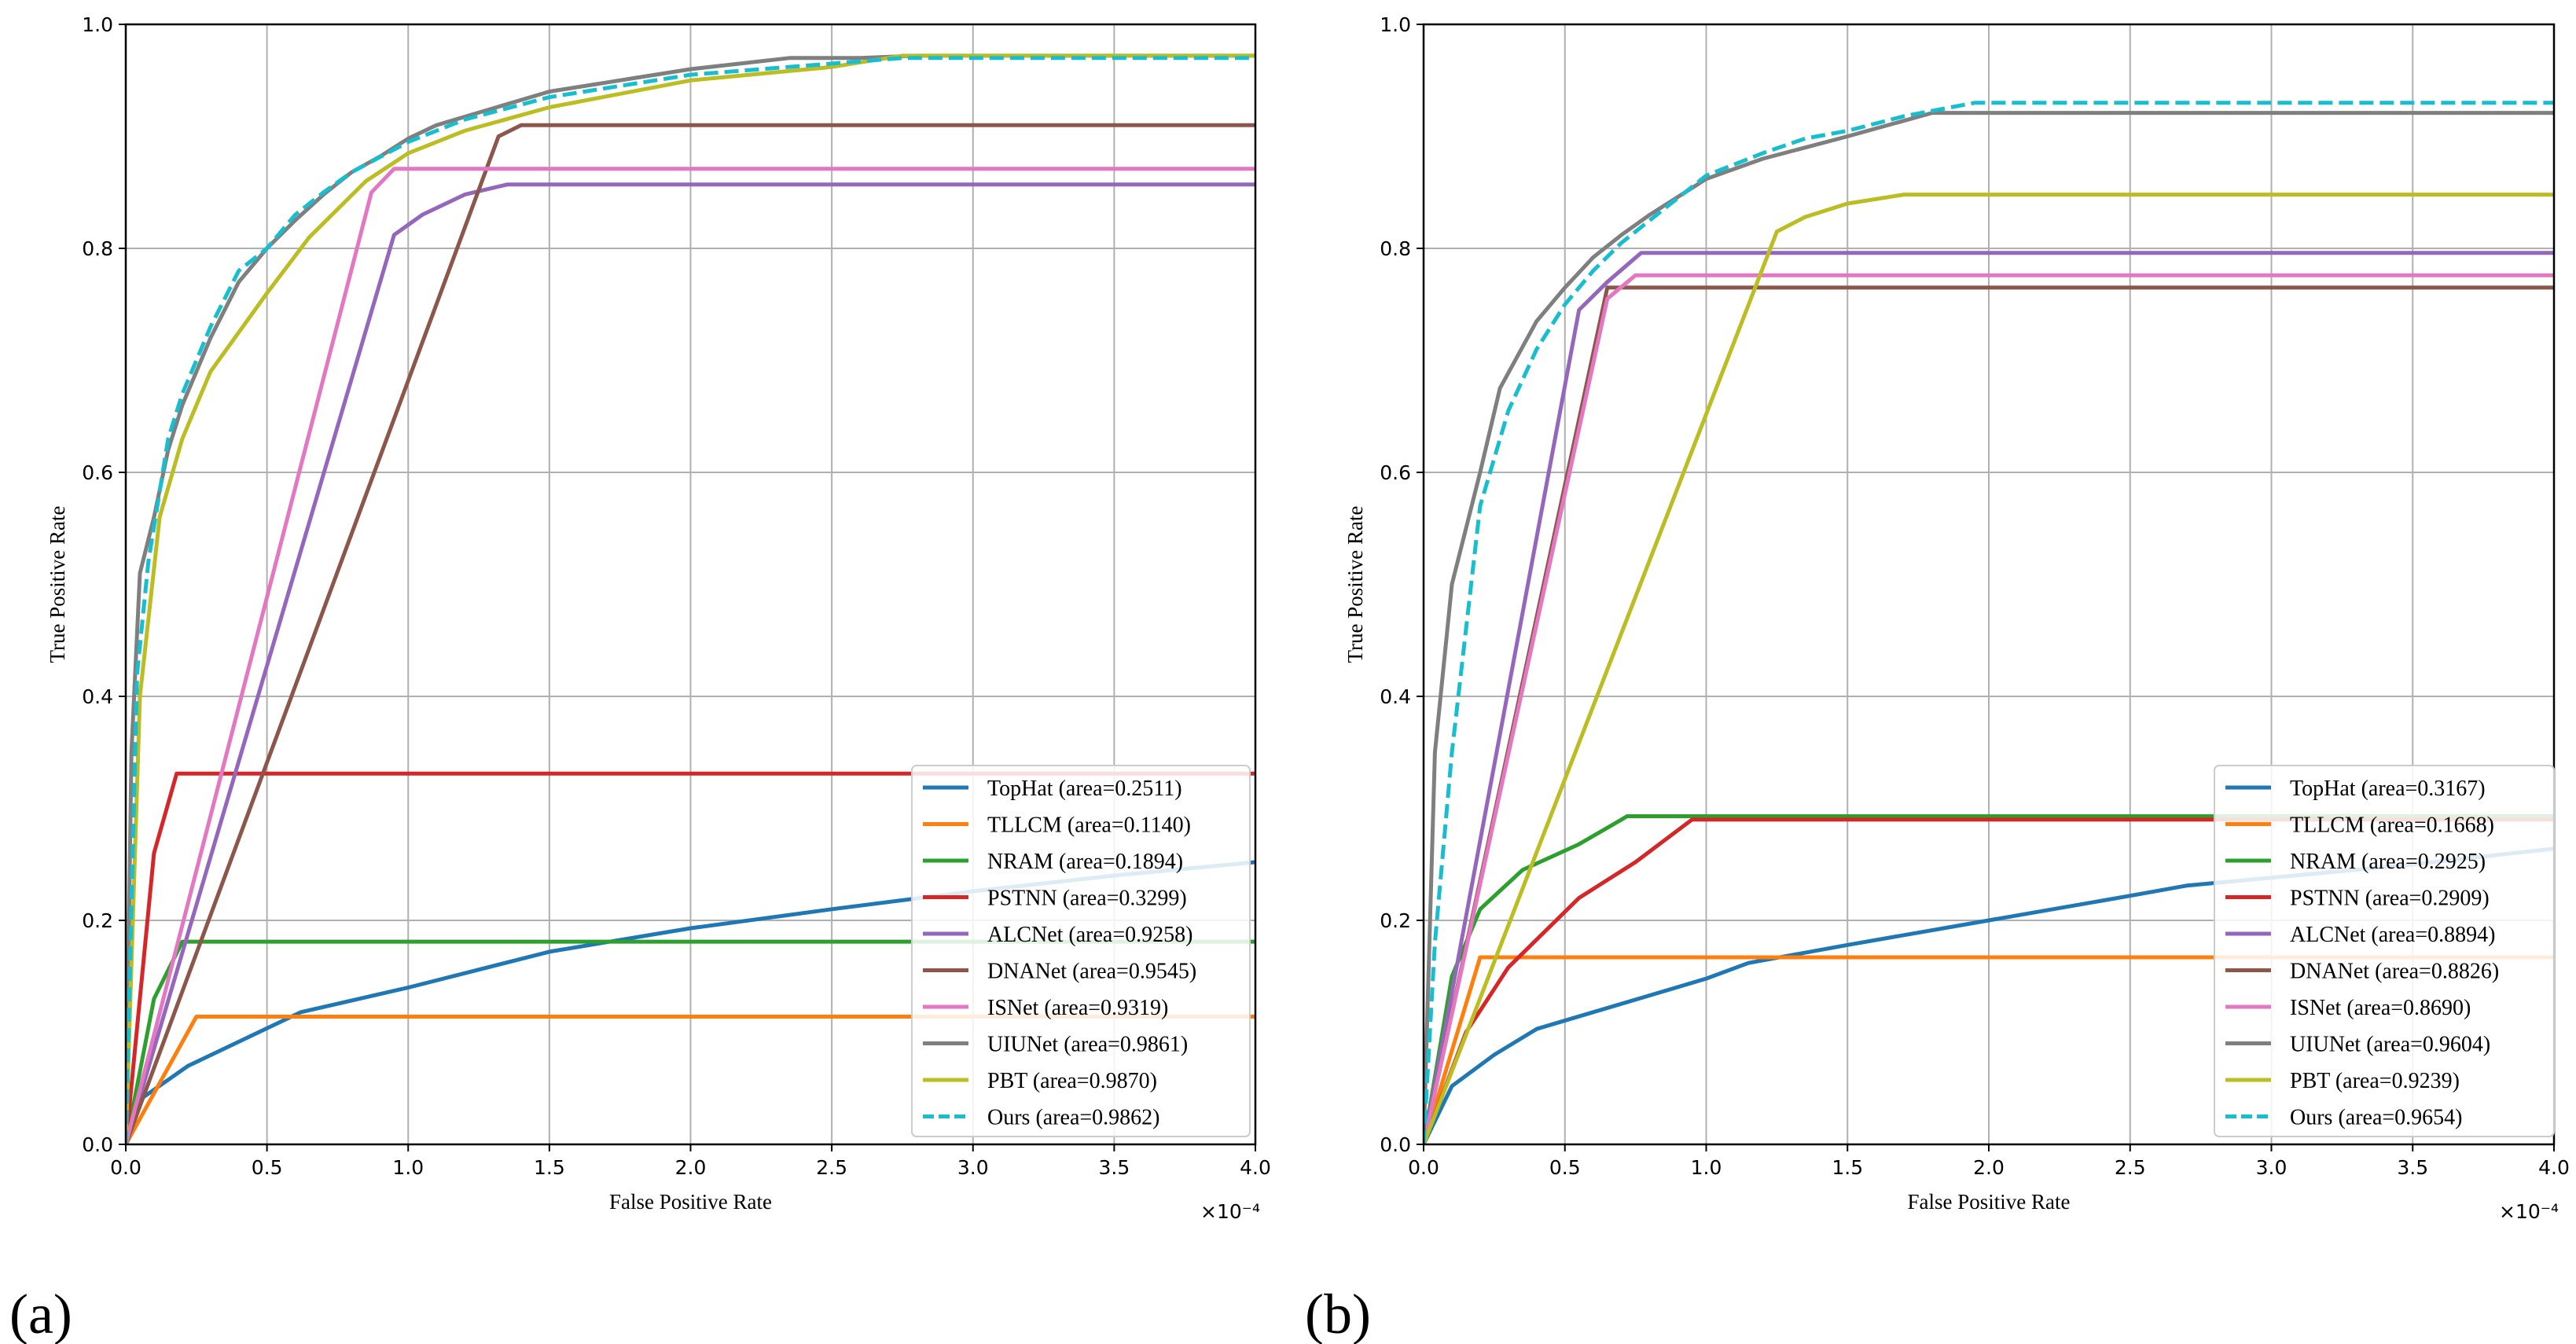 This screenshot has height=1344, width=2576. What do you see at coordinates (1087, 1045) in the screenshot?
I see `legend-label-uiunet: UIUNet (area=0.9861)` at bounding box center [1087, 1045].